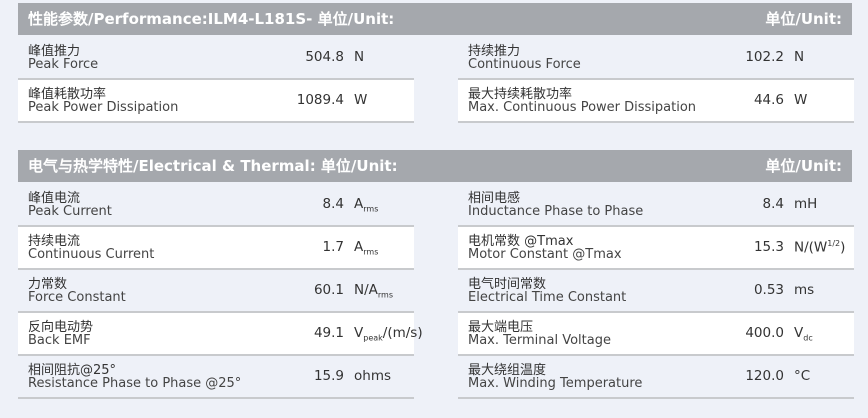 The width and height of the screenshot is (868, 418). I want to click on label-en: Max. Winding Temperature, so click(555, 383).